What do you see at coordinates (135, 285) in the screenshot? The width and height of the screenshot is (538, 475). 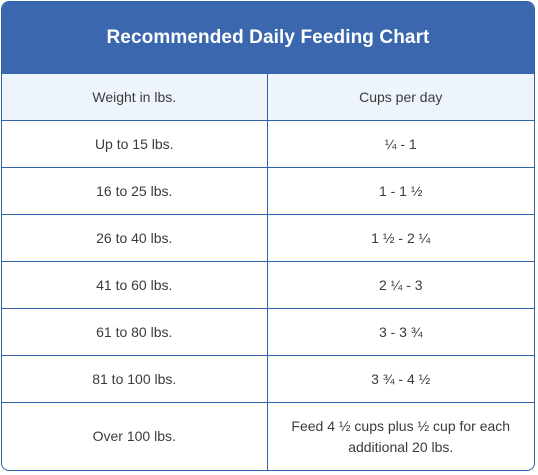 I see `weight-cell: 41 to 60 lbs.` at bounding box center [135, 285].